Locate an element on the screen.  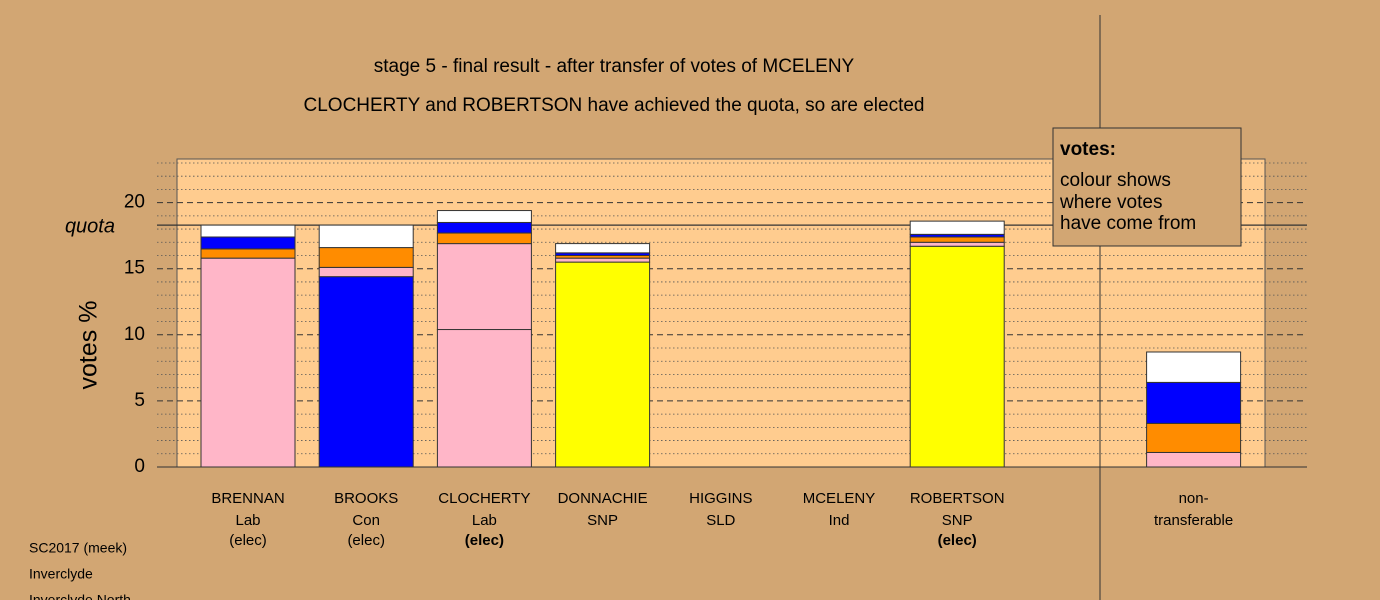
y-tick-label: 10 is located at coordinates (134, 334).